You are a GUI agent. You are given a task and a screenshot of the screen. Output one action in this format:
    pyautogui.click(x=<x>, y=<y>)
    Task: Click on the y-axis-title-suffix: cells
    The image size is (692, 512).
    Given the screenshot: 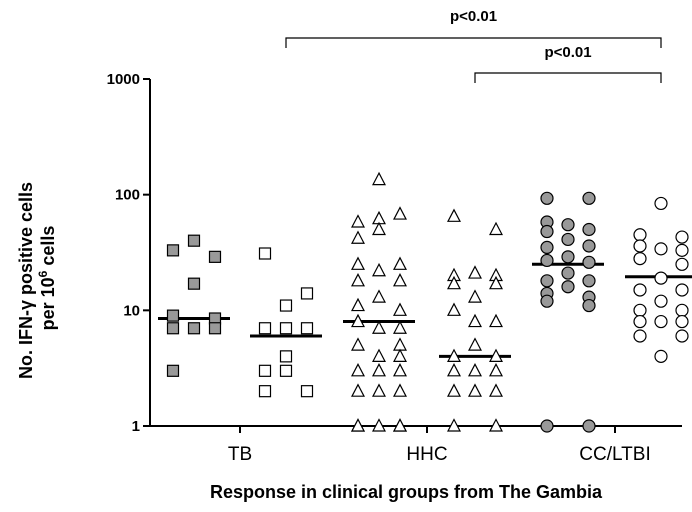 What is the action you would take?
    pyautogui.click(x=48, y=248)
    